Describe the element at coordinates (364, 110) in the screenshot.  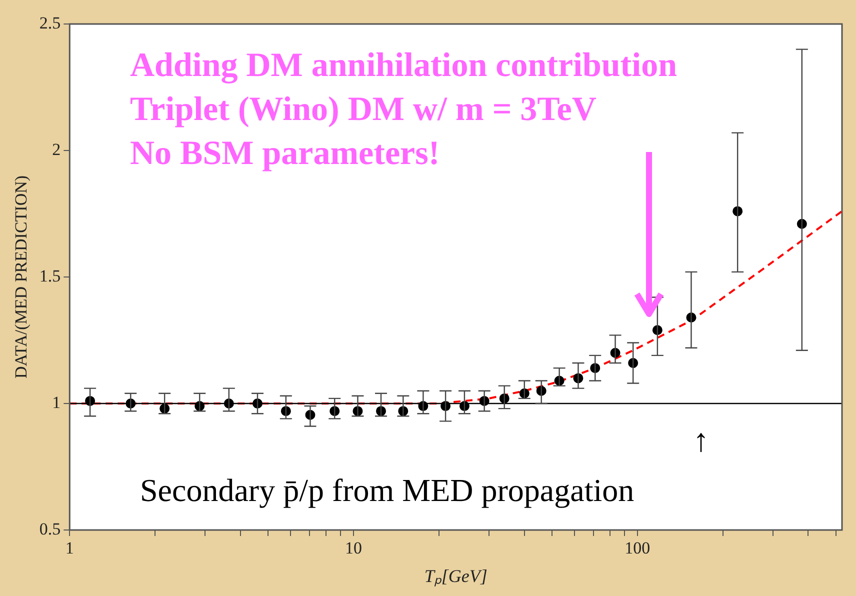
I see `annotation: Triplet (Wino) DM w/ m = 3TeV` at that location.